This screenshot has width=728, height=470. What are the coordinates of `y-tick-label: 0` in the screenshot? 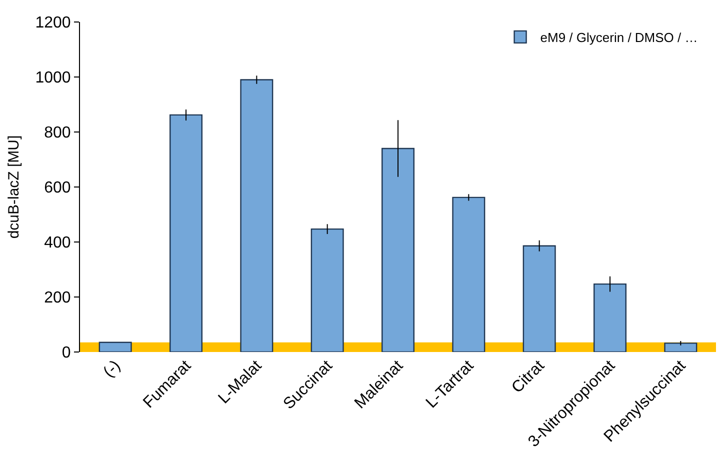 It's located at (66, 353).